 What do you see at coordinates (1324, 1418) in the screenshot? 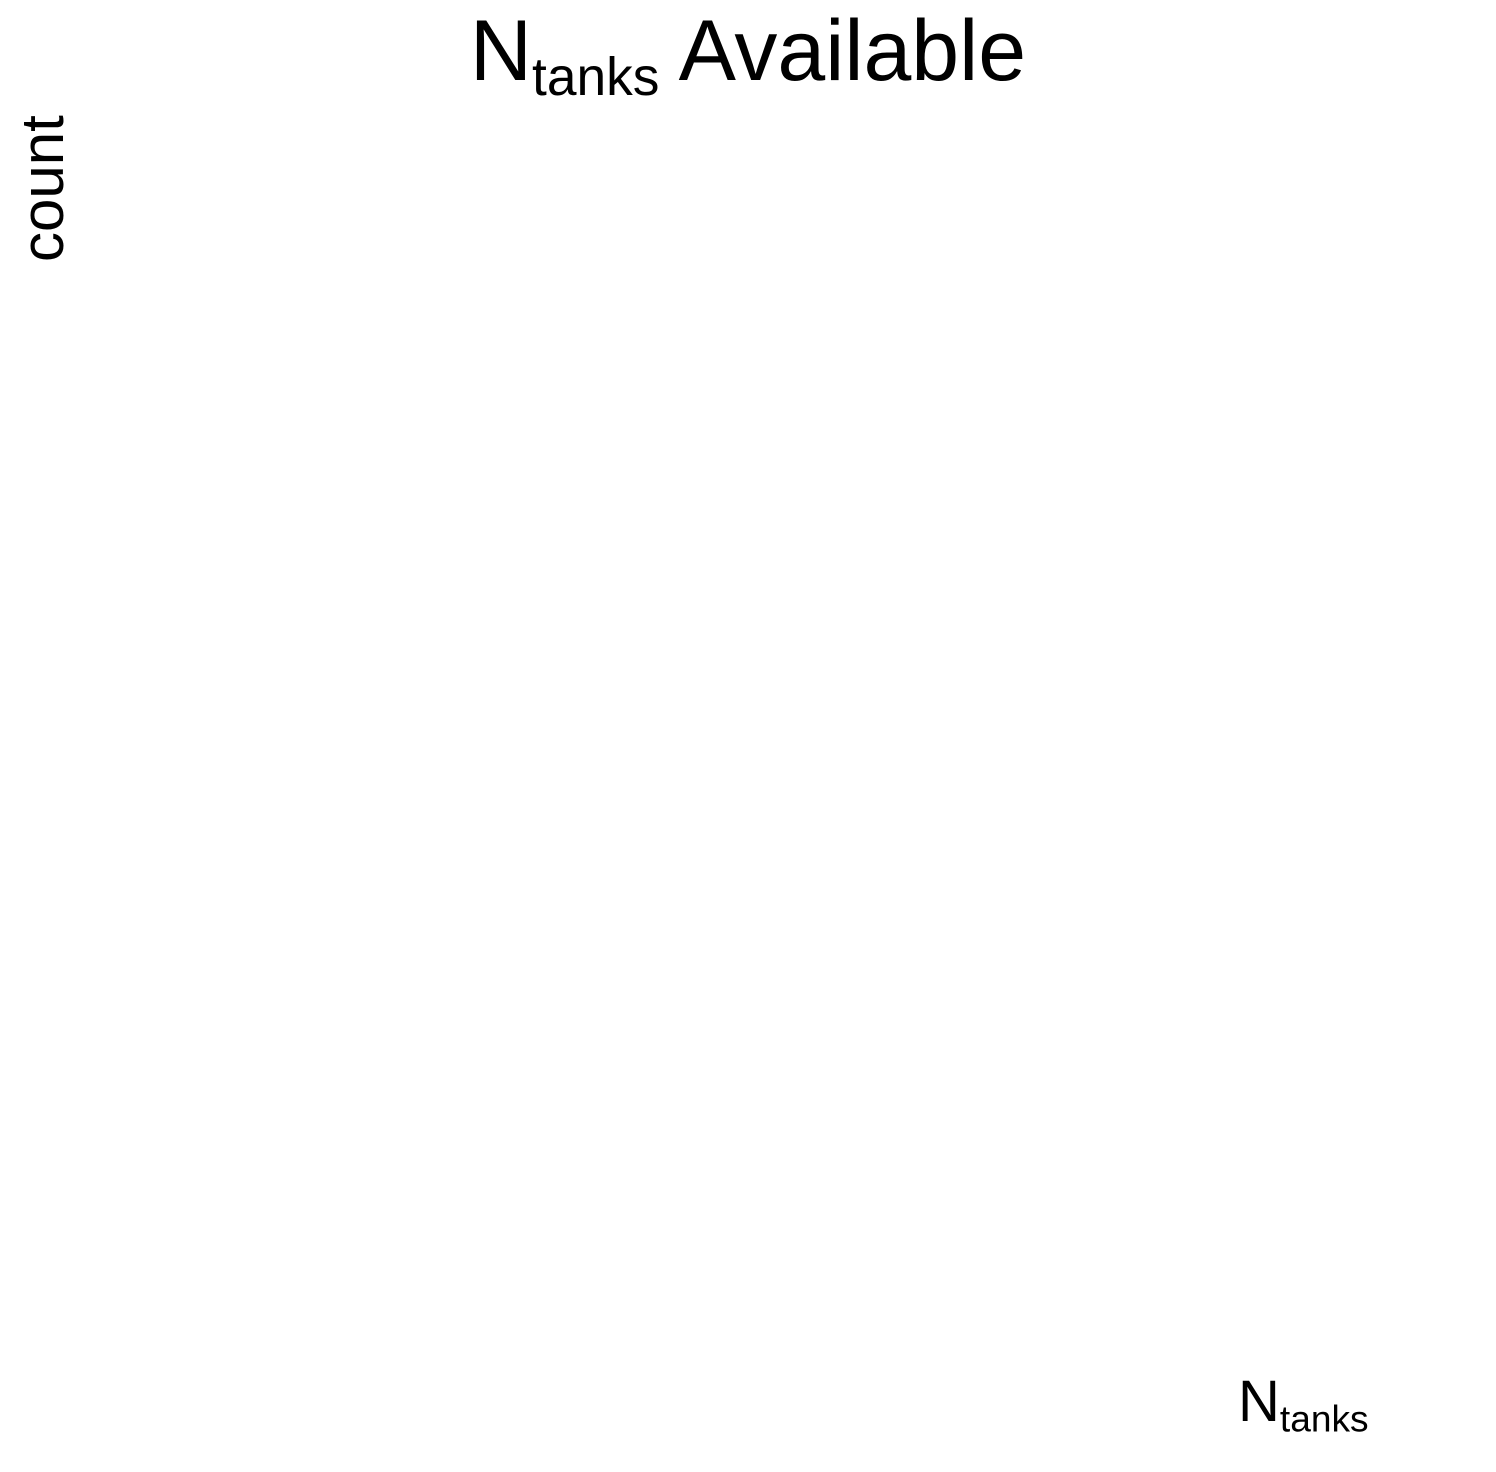
I see `x-axis-title-subscript: tanks` at bounding box center [1324, 1418].